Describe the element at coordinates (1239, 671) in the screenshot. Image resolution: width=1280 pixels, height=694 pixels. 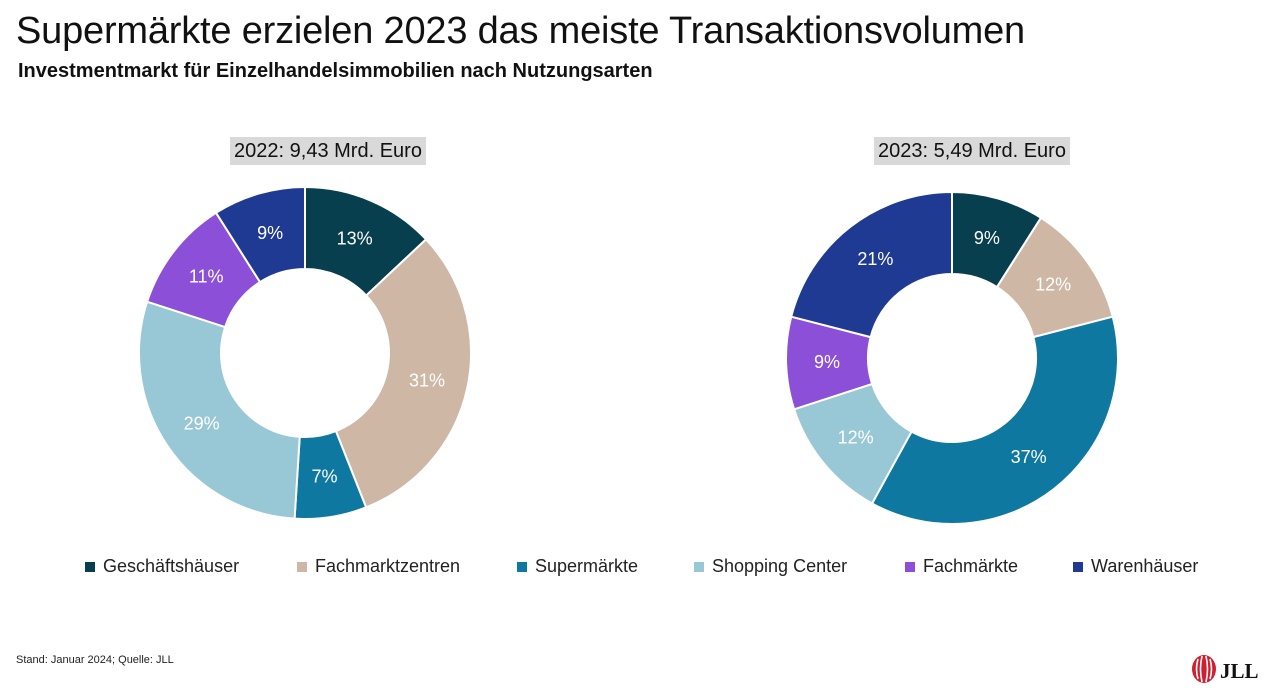
I see `jll-logo-text: JLL` at that location.